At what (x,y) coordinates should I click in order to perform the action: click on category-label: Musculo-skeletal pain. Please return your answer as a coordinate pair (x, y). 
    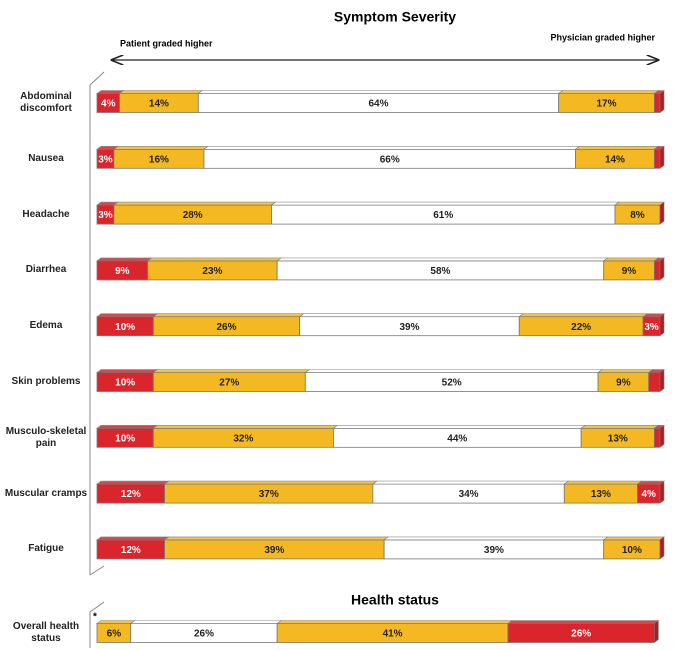
    Looking at the image, I should click on (46, 437).